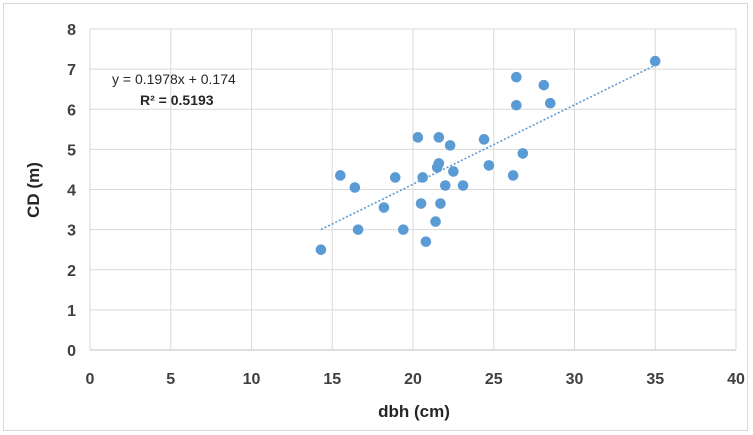 The width and height of the screenshot is (753, 435). What do you see at coordinates (655, 379) in the screenshot?
I see `x-tick-label: 35` at bounding box center [655, 379].